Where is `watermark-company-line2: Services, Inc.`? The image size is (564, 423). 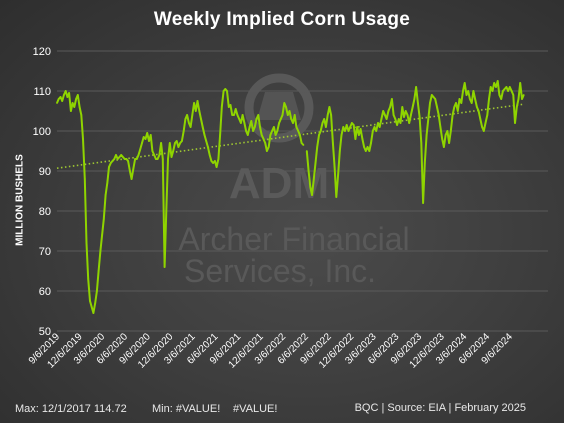
watermark-company-line2: Services, Inc. is located at coordinates (280, 271).